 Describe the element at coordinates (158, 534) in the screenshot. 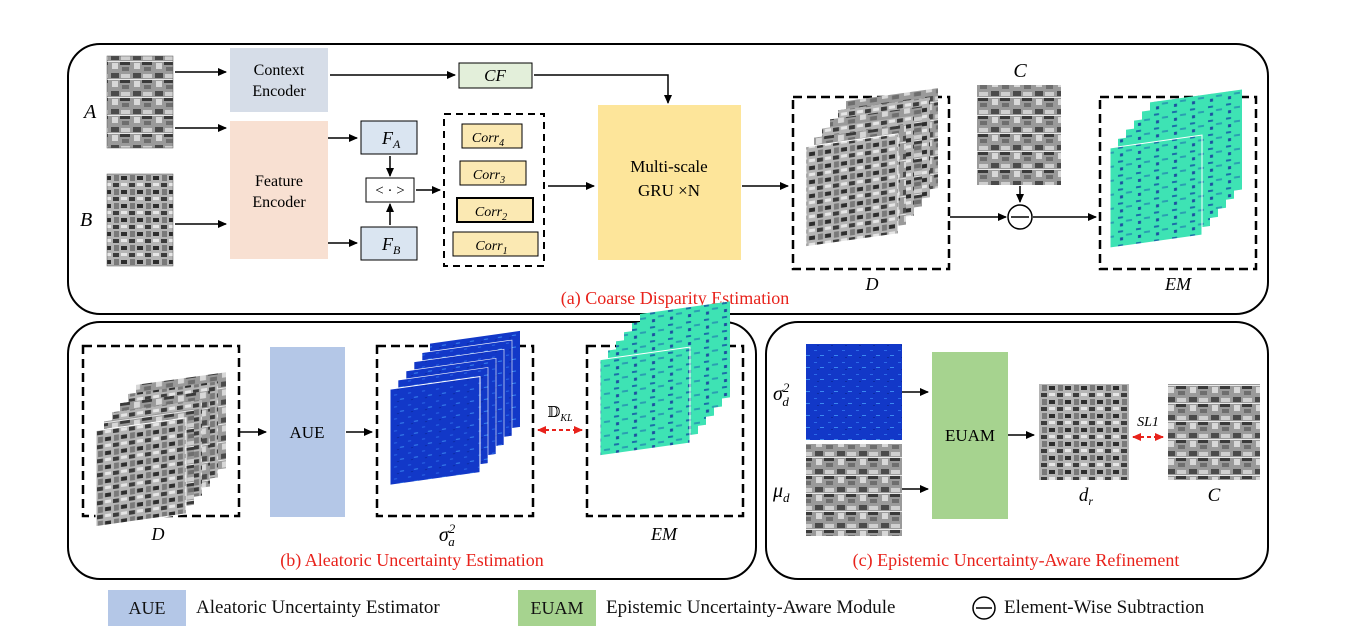

I see `d-label-b: D` at that location.